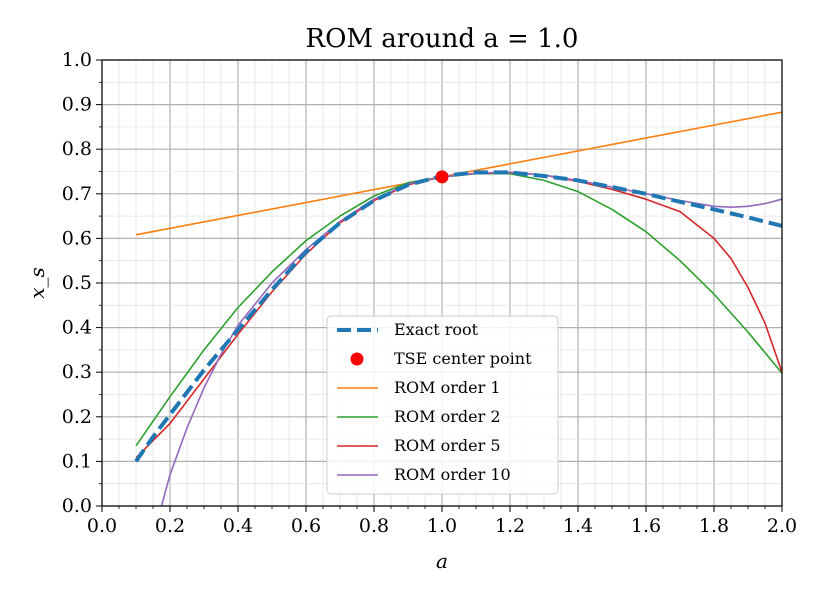 The width and height of the screenshot is (825, 600). I want to click on legend-item: TSE center point, so click(441, 358).